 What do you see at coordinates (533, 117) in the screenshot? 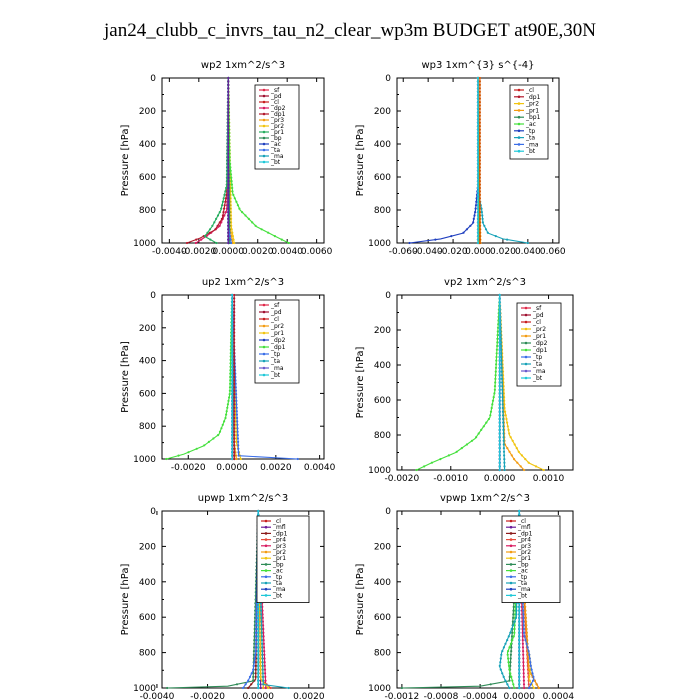
I see `legend-label: _bp1` at bounding box center [533, 117].